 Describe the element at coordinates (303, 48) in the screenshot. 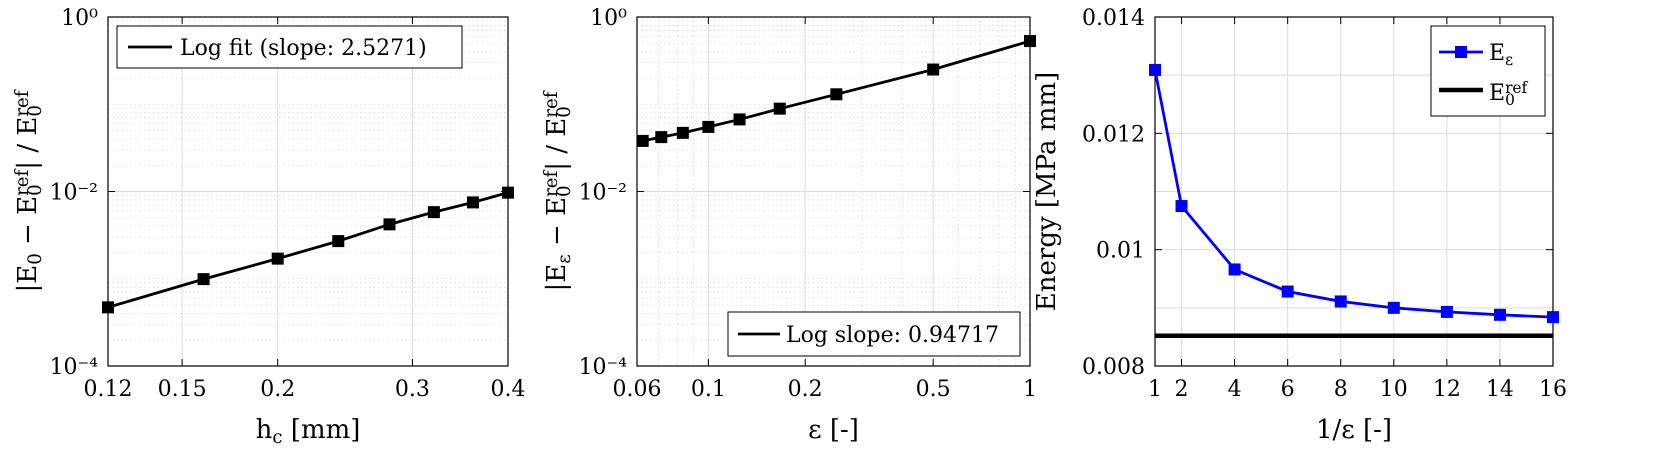

I see `legend-entry: Log fit (slope: 2.5271)` at that location.